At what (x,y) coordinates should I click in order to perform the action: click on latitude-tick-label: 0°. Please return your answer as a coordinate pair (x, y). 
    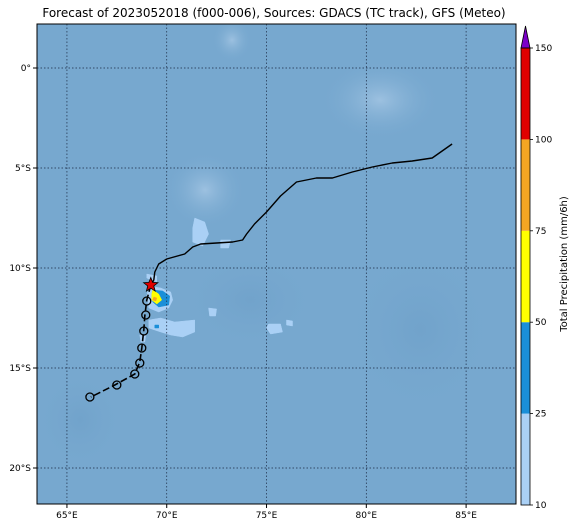
    Looking at the image, I should click on (26, 69).